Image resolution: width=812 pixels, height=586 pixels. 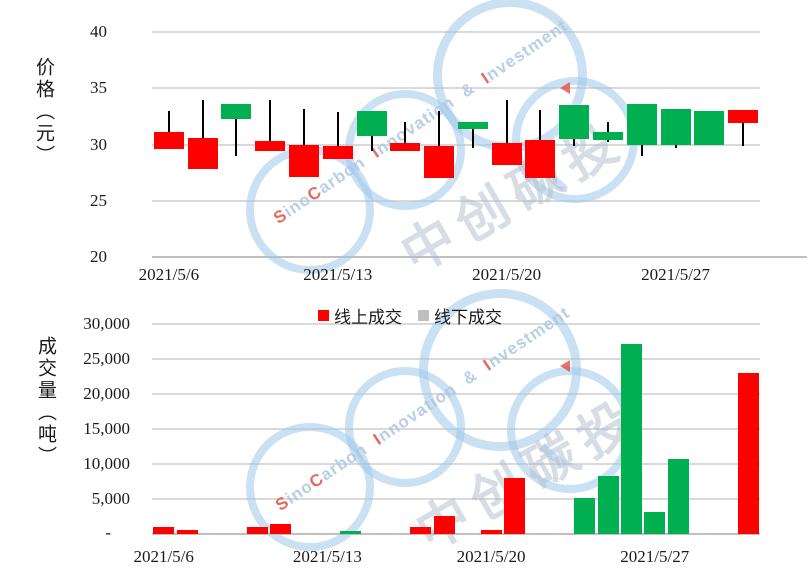 I want to click on price-x-axis-label: 2021/5/20, so click(x=507, y=274).